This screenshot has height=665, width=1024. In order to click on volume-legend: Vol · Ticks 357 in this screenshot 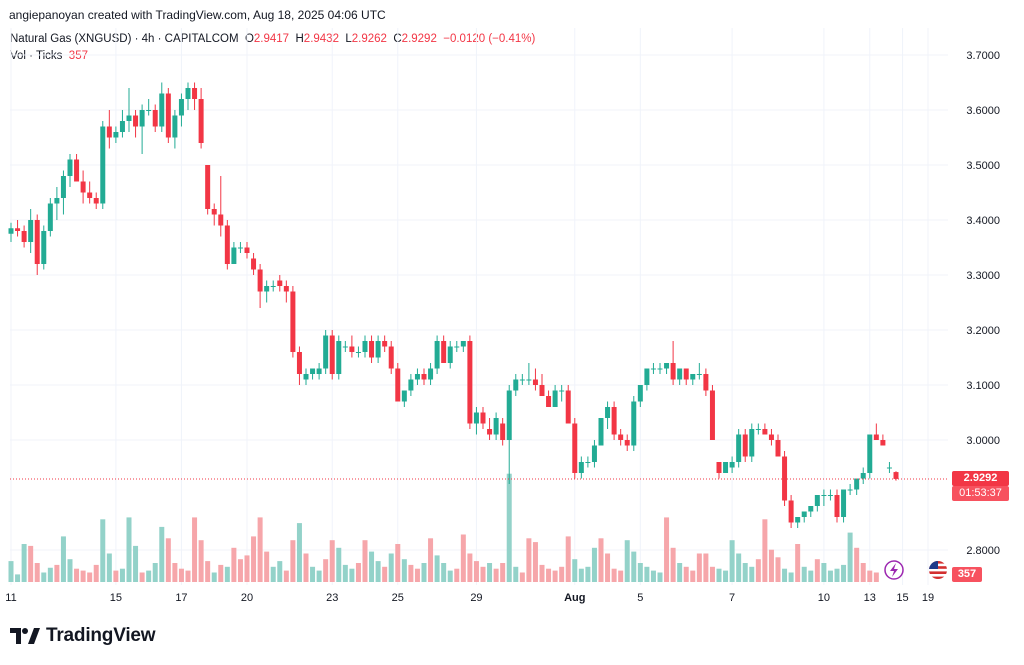, I will do `click(49, 56)`.